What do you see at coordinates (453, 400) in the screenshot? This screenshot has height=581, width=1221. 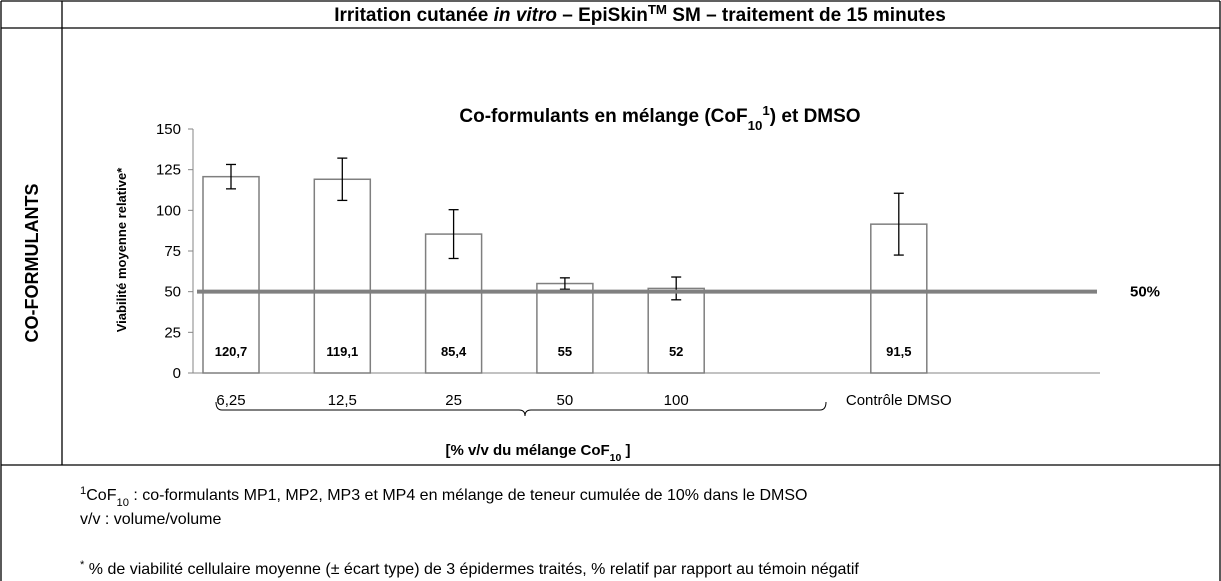 I see `x-tick-label: 25` at bounding box center [453, 400].